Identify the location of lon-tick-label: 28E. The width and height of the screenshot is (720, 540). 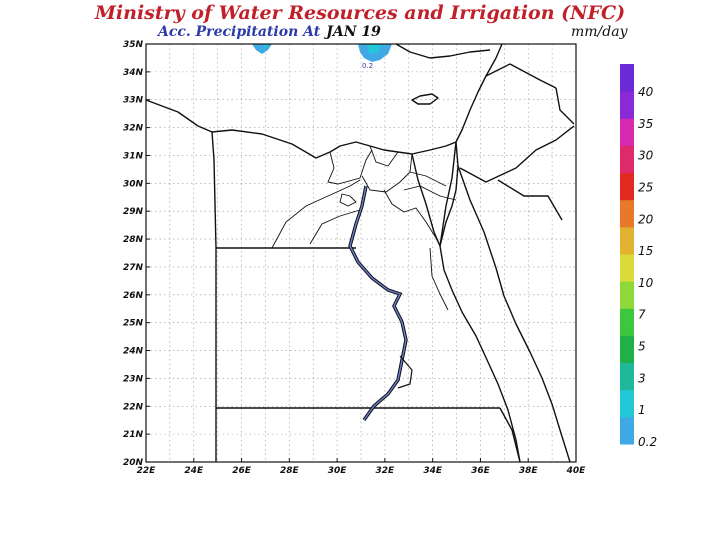
(290, 471).